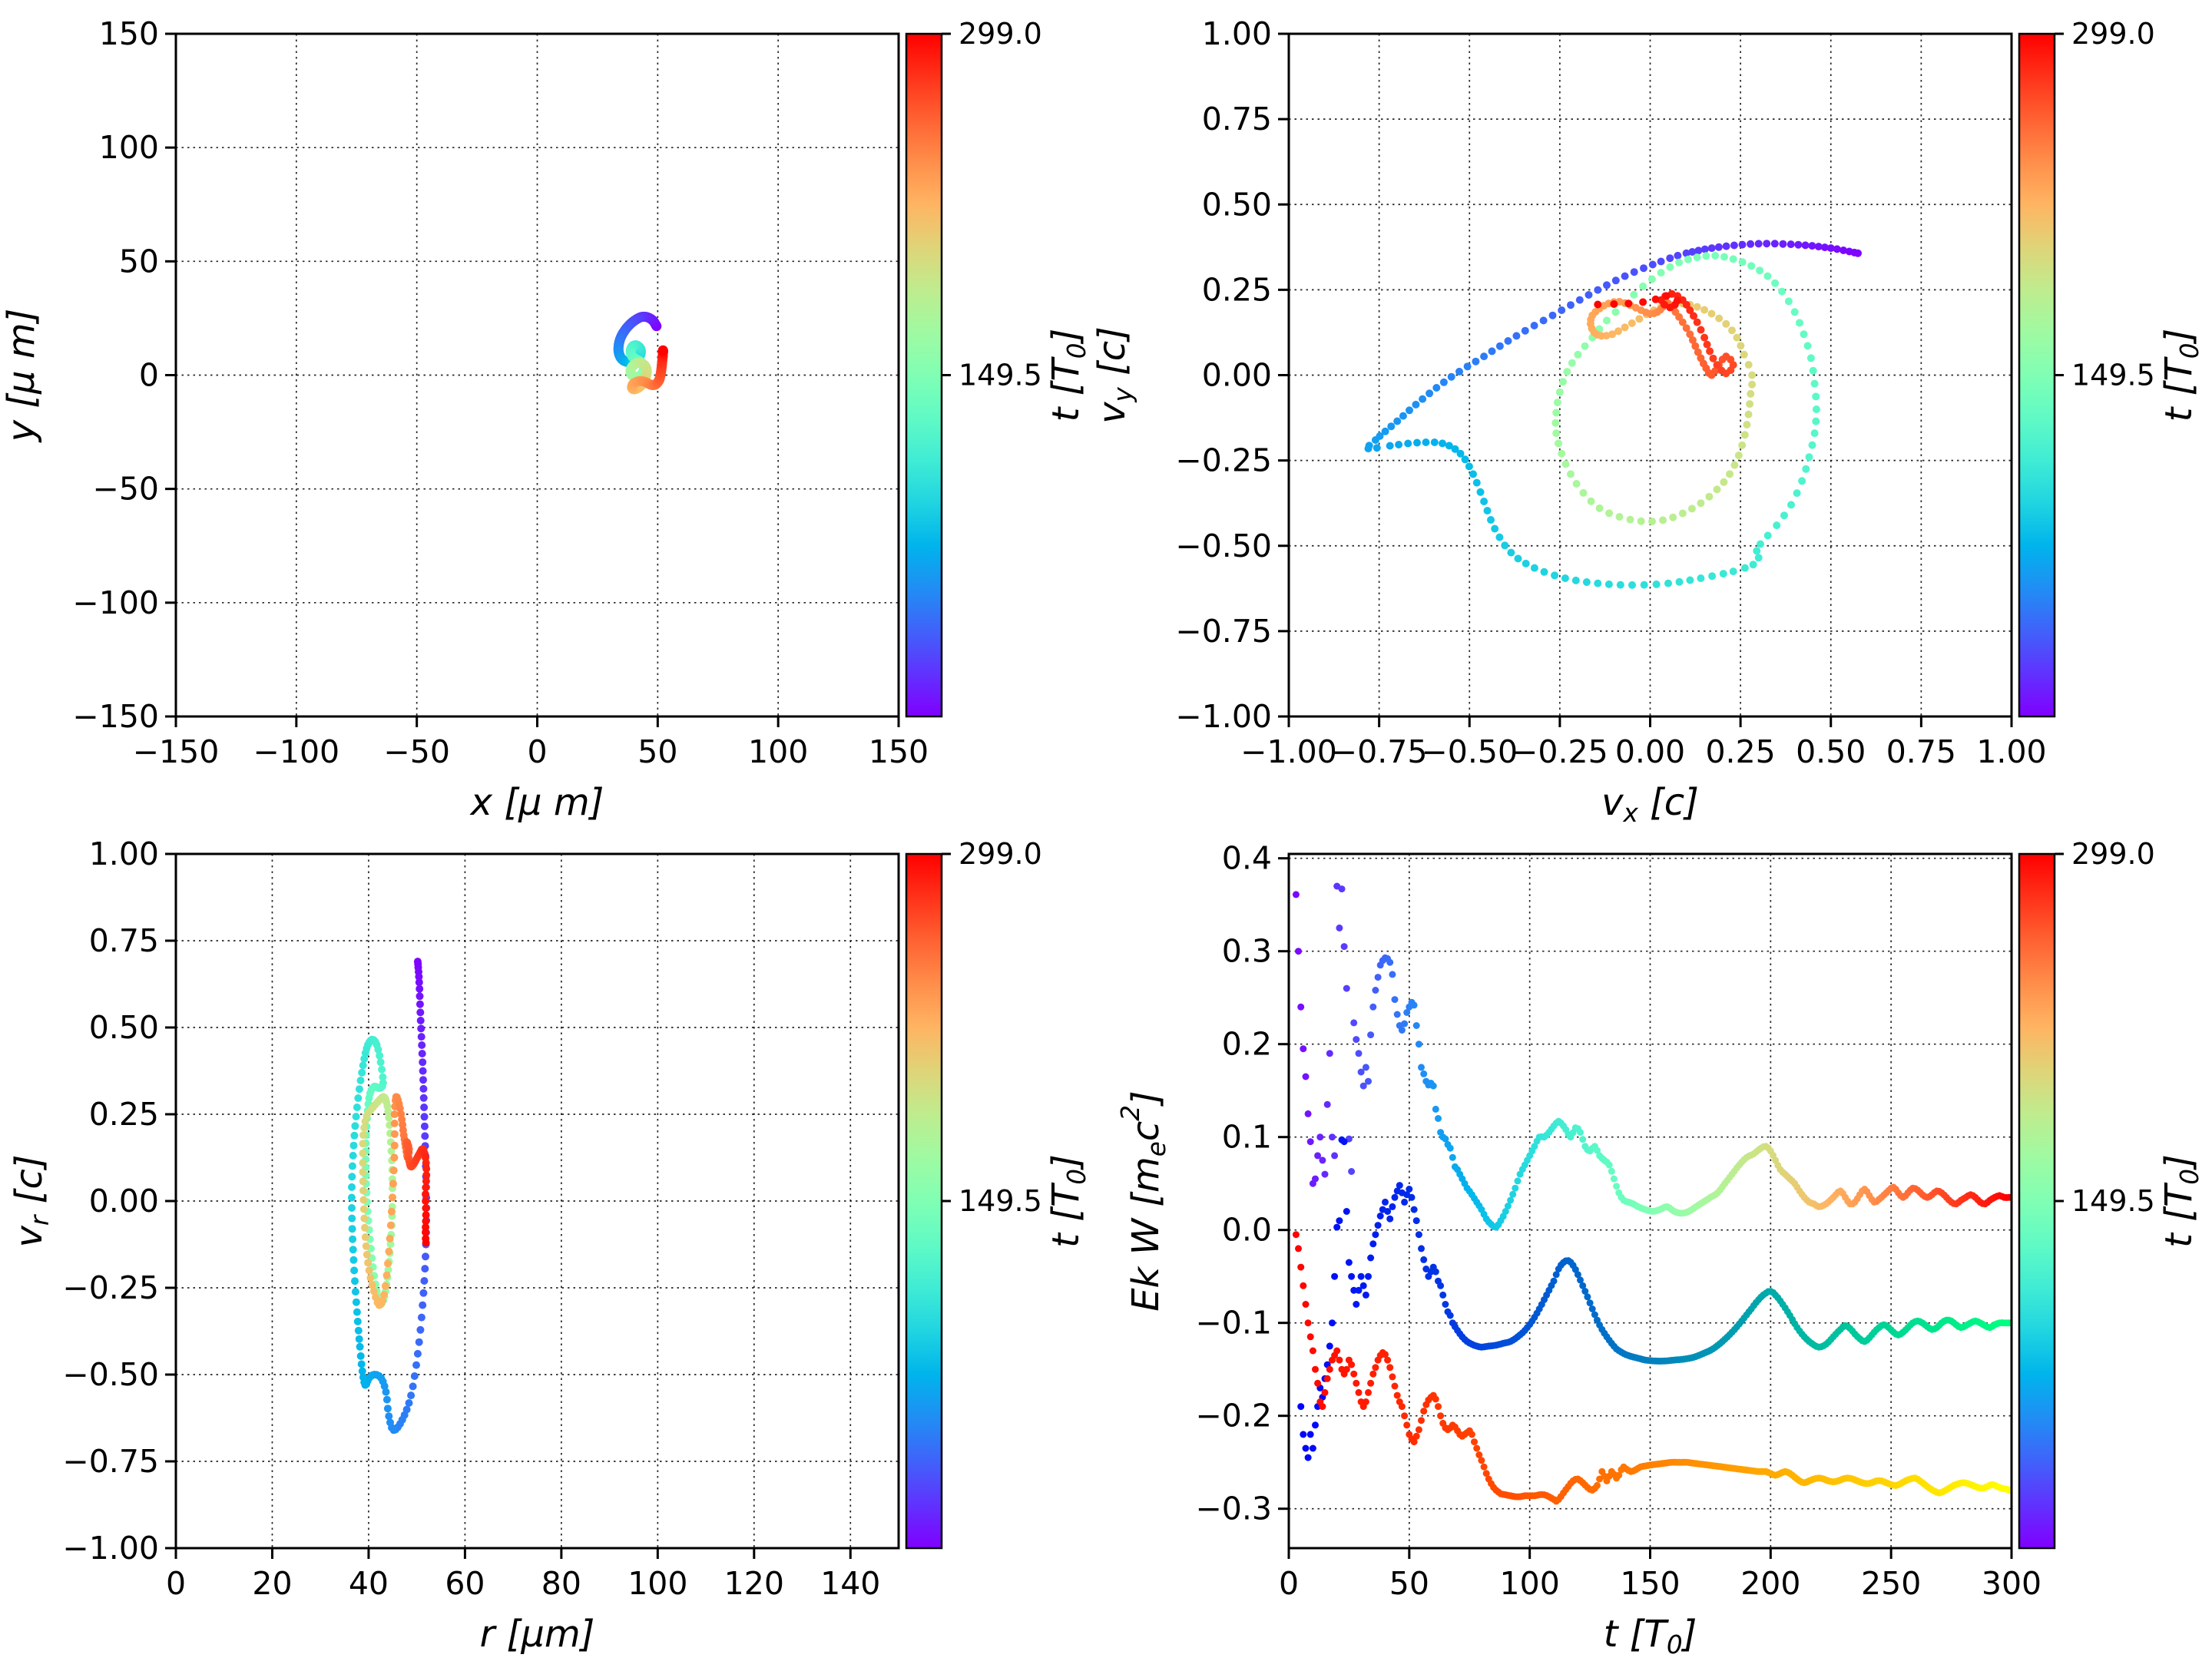 The width and height of the screenshot is (2212, 1671). What do you see at coordinates (2180, 1201) in the screenshot?
I see `colorbar-label-energy-time: t [T0]` at bounding box center [2180, 1201].